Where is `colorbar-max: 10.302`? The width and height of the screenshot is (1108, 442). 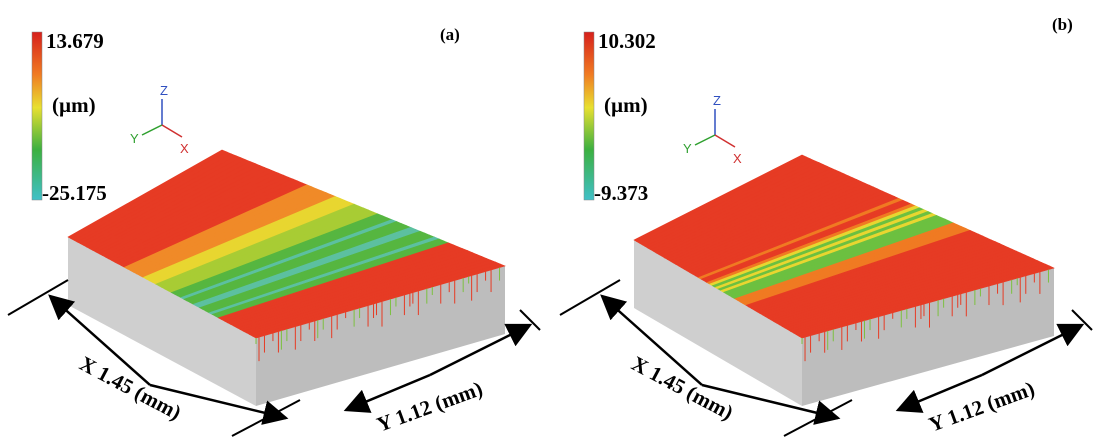 colorbar-max: 10.302 is located at coordinates (627, 41).